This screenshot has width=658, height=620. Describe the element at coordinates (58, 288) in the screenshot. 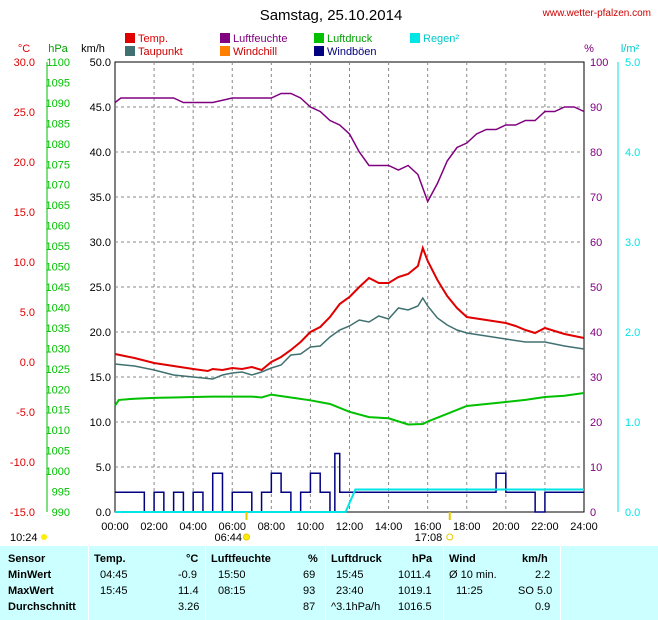

I see `pressure-tick-label: 1045` at that location.